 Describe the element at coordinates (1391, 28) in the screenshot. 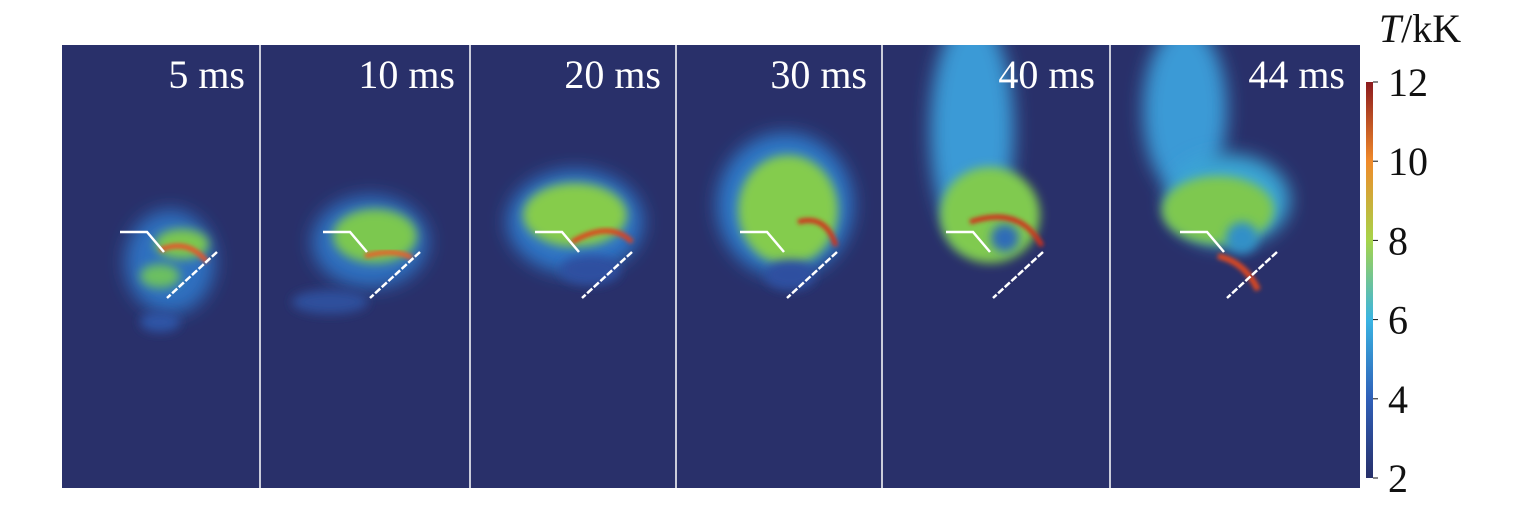

I see `title-variable: T` at that location.